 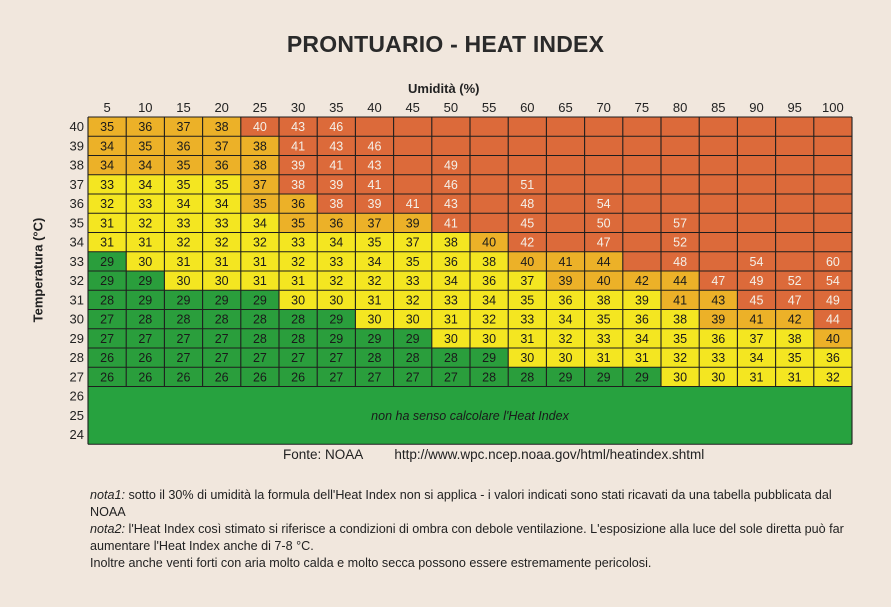 What do you see at coordinates (77, 357) in the screenshot?
I see `y-tick-label: 28` at bounding box center [77, 357].